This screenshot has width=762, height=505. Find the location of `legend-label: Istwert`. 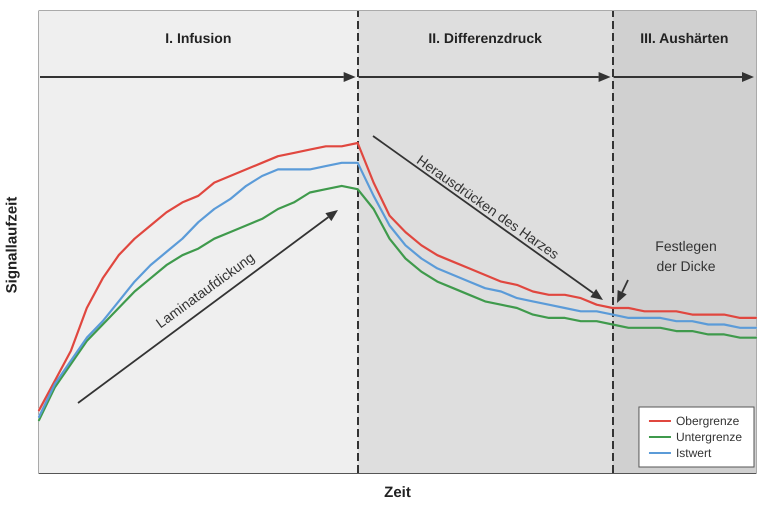

legend-label: Istwert is located at coordinates (694, 453).